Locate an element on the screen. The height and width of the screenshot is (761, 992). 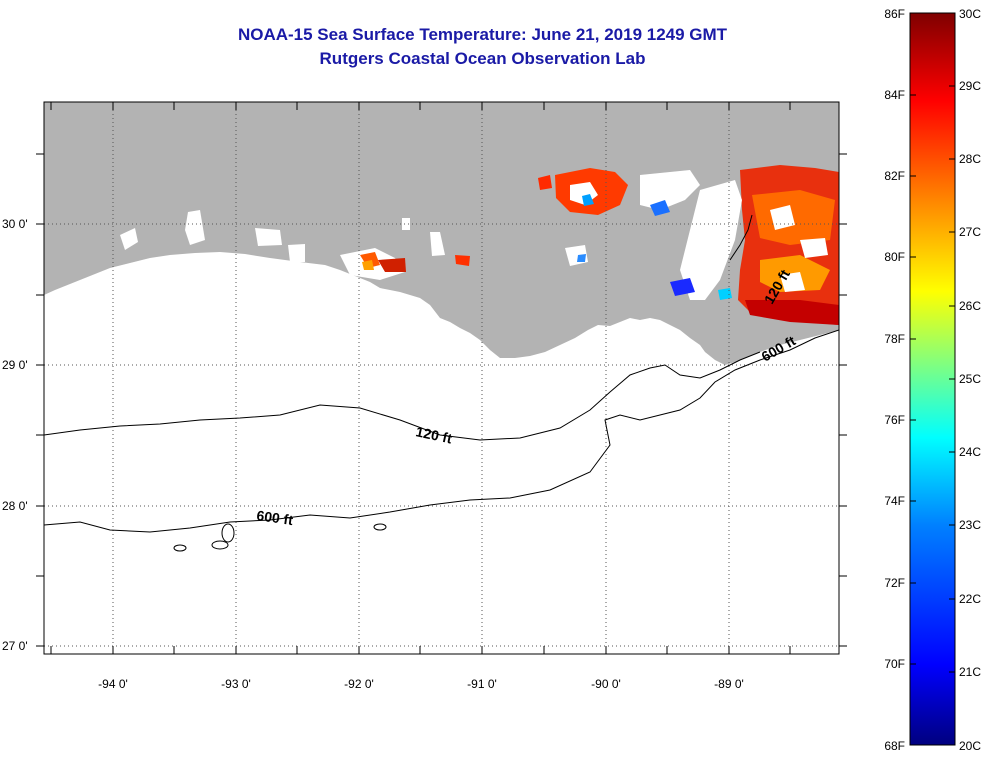
colorbar-c-label: 20C is located at coordinates (970, 746).